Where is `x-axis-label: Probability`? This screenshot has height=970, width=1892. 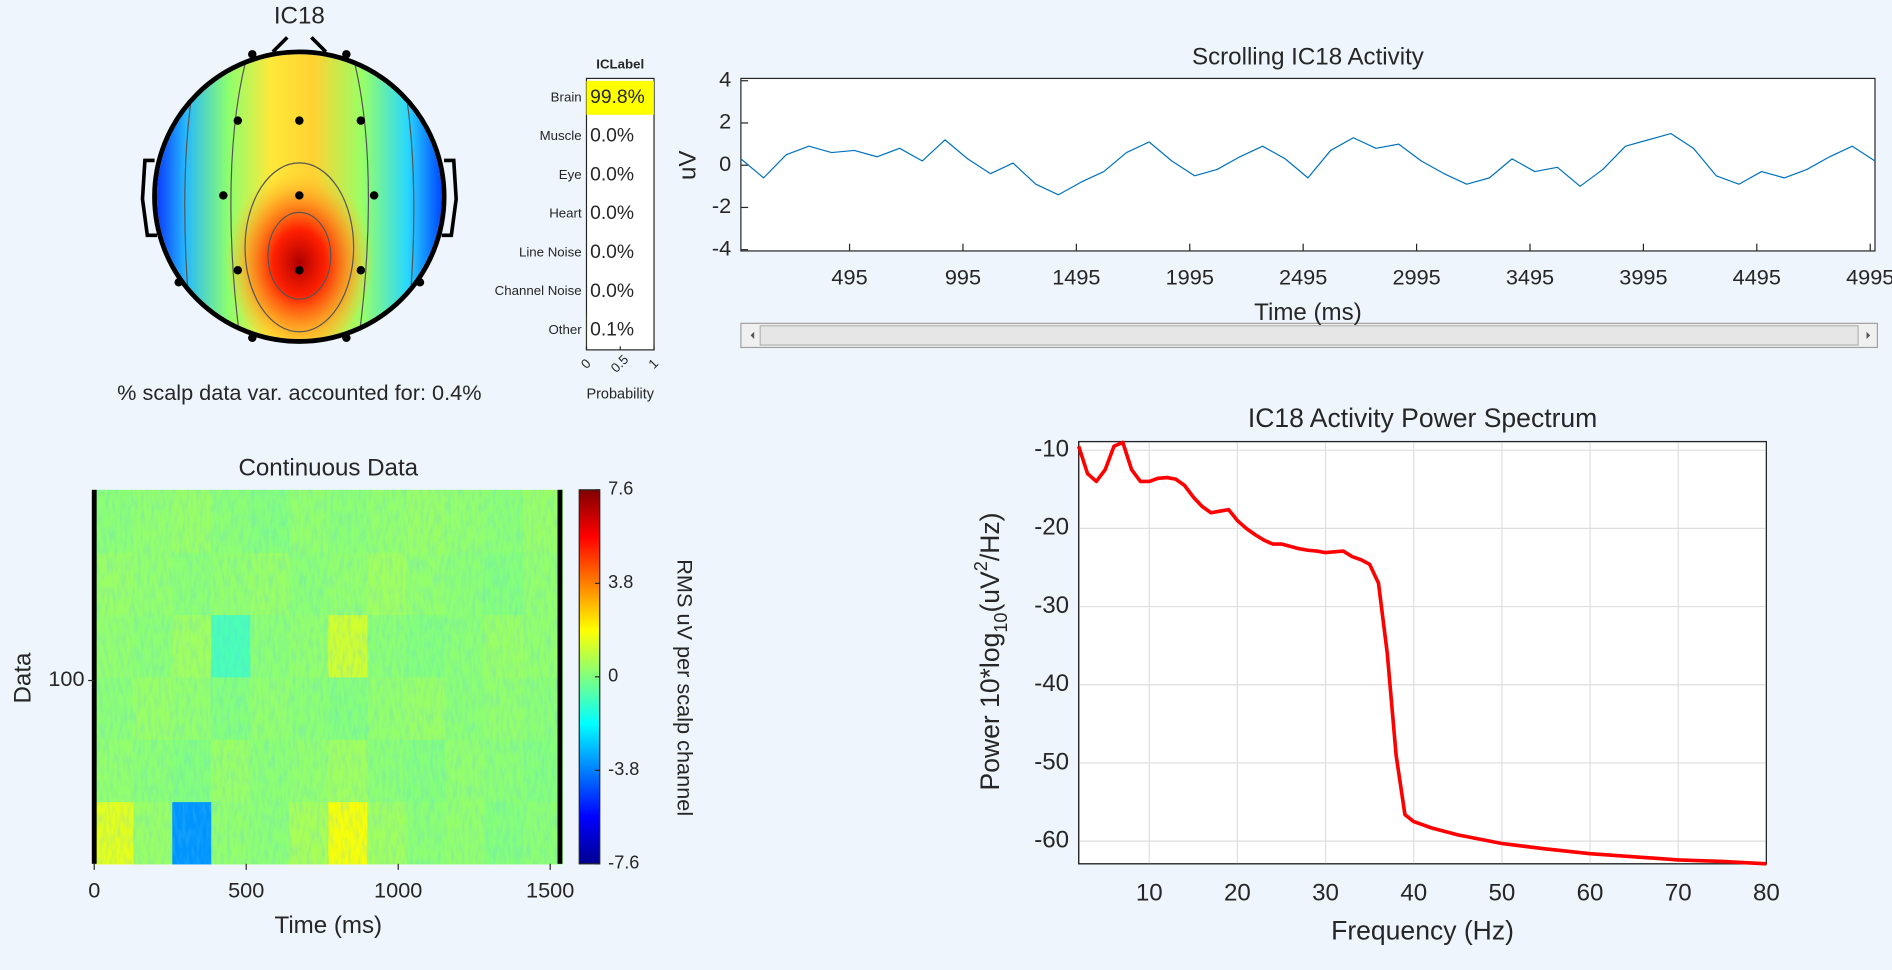
x-axis-label: Probability is located at coordinates (620, 394).